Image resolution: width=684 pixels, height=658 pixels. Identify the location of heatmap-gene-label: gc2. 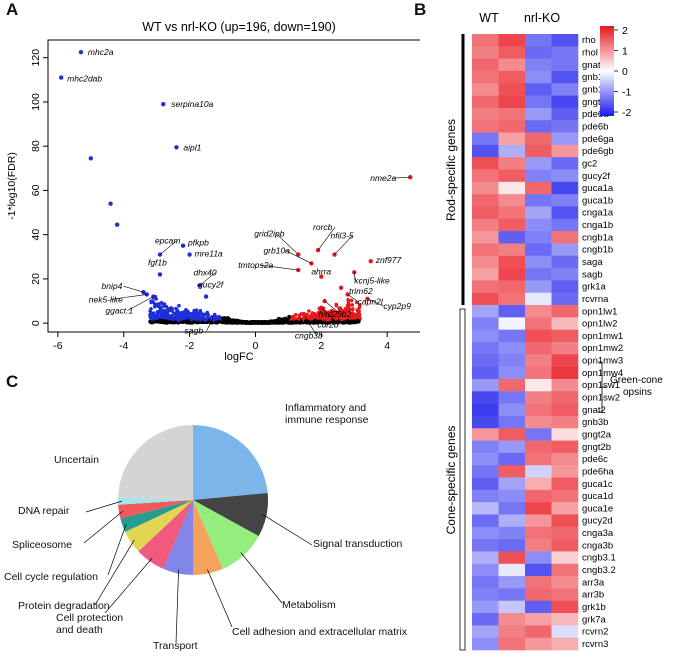
(589, 163).